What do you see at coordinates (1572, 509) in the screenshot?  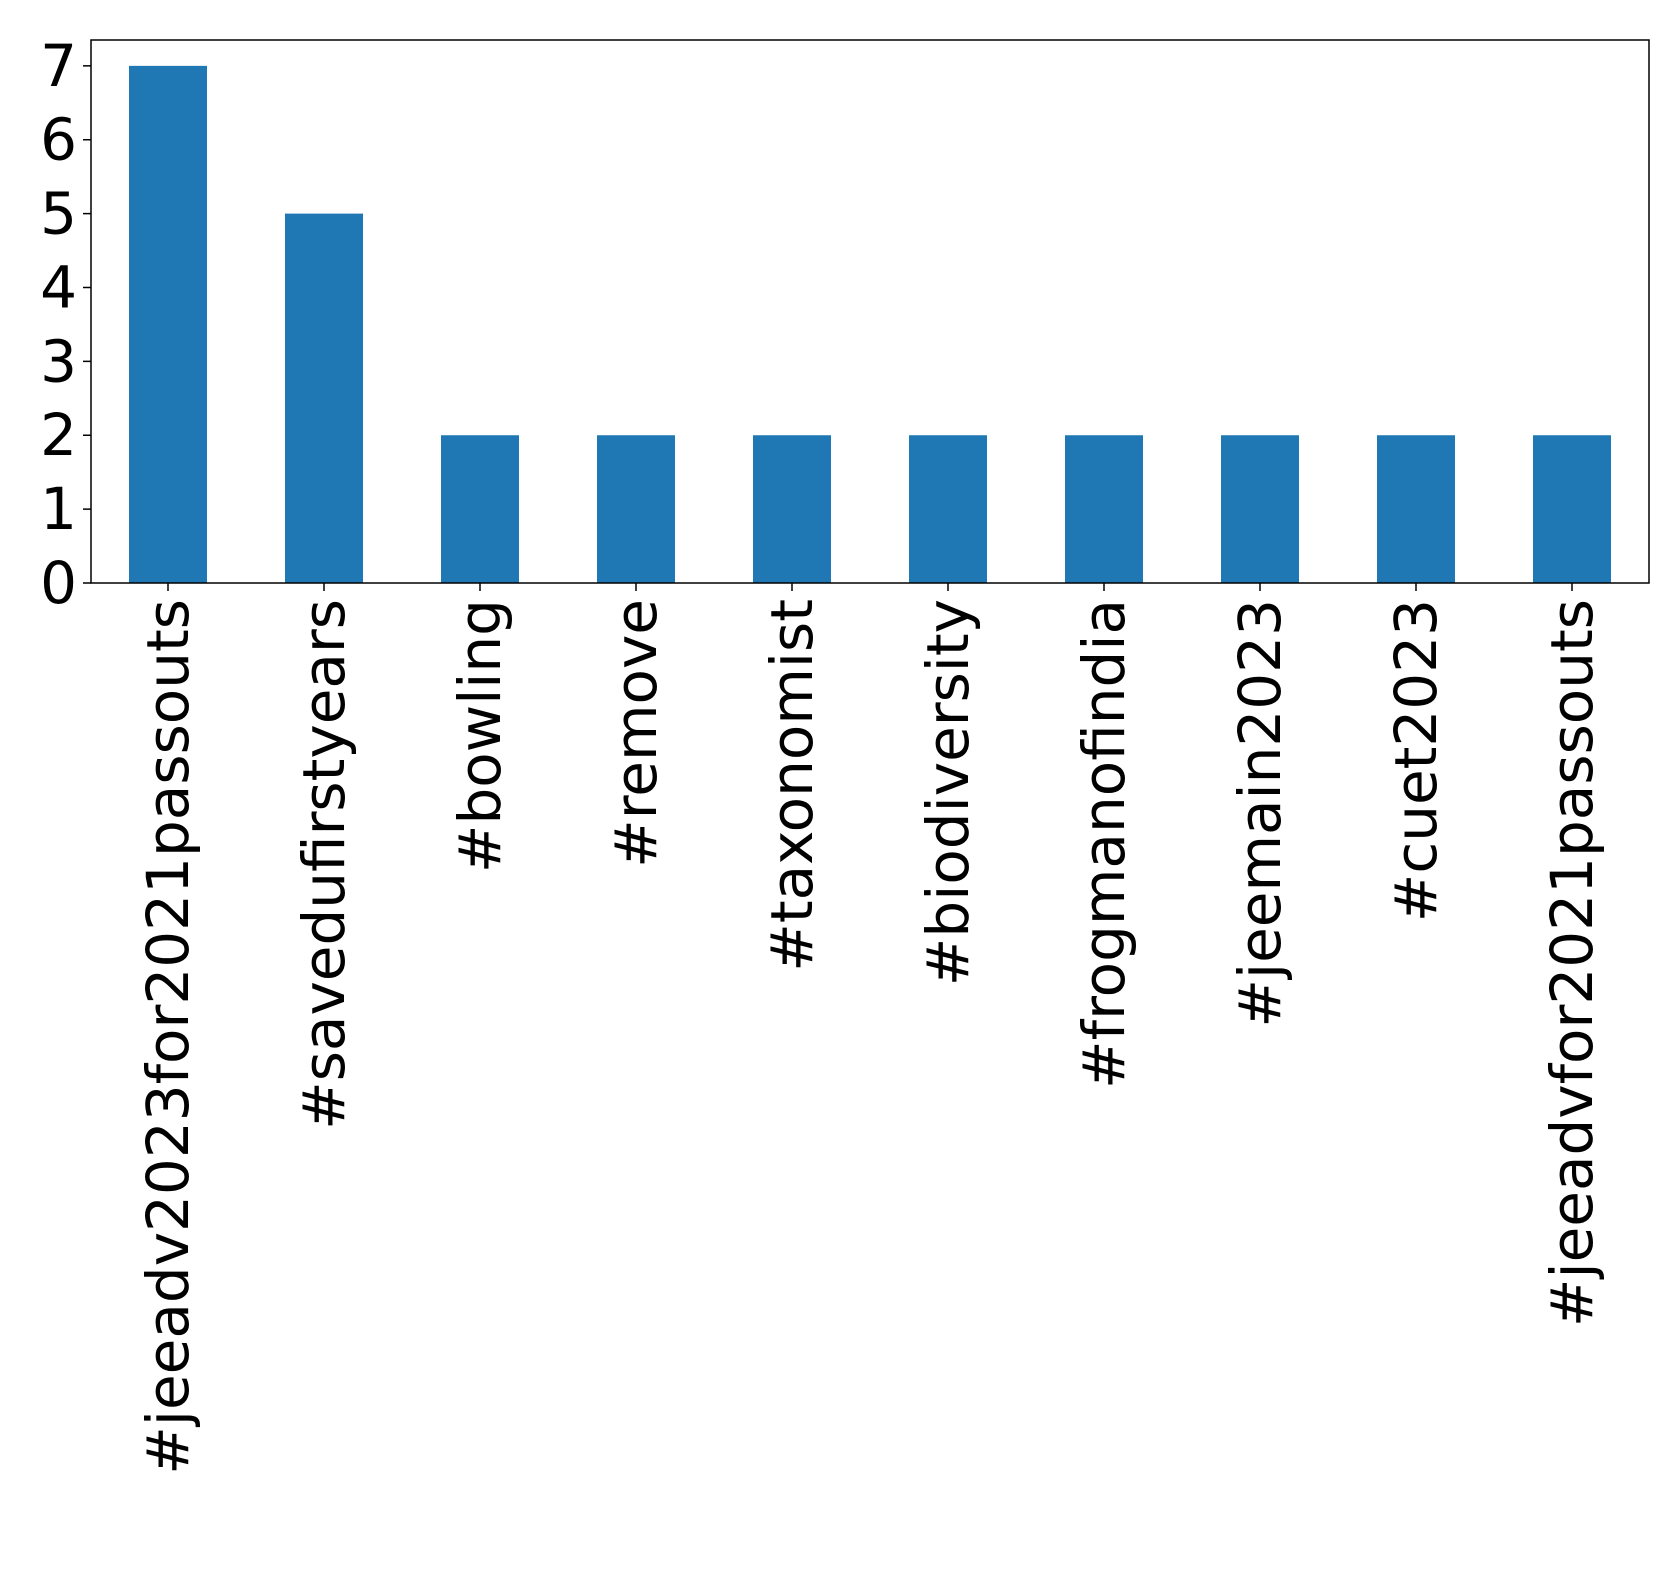 I see `bar-jeeadvfor2021passouts` at bounding box center [1572, 509].